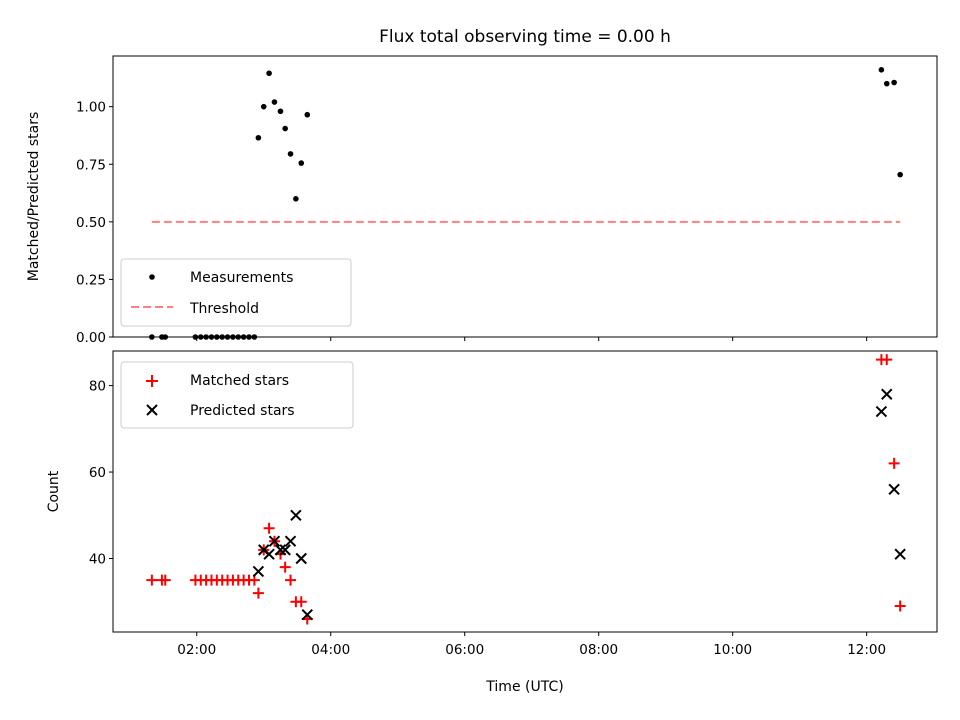  I want to click on bottom-y-tick-label: 60, so click(97, 473).